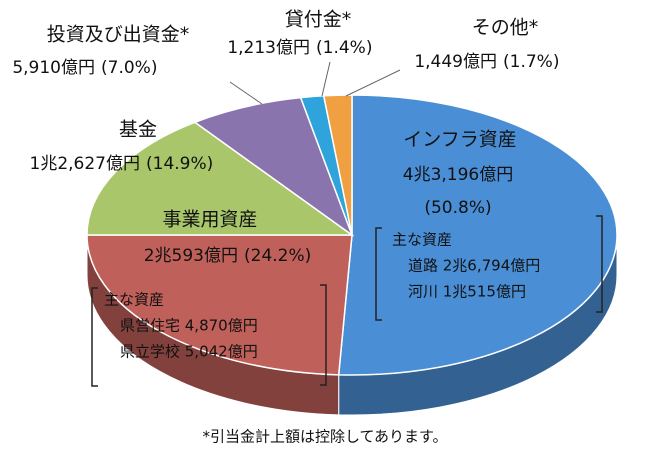  What do you see at coordinates (277, 256) in the screenshot?
I see `value-label: (24.2%)` at bounding box center [277, 256].